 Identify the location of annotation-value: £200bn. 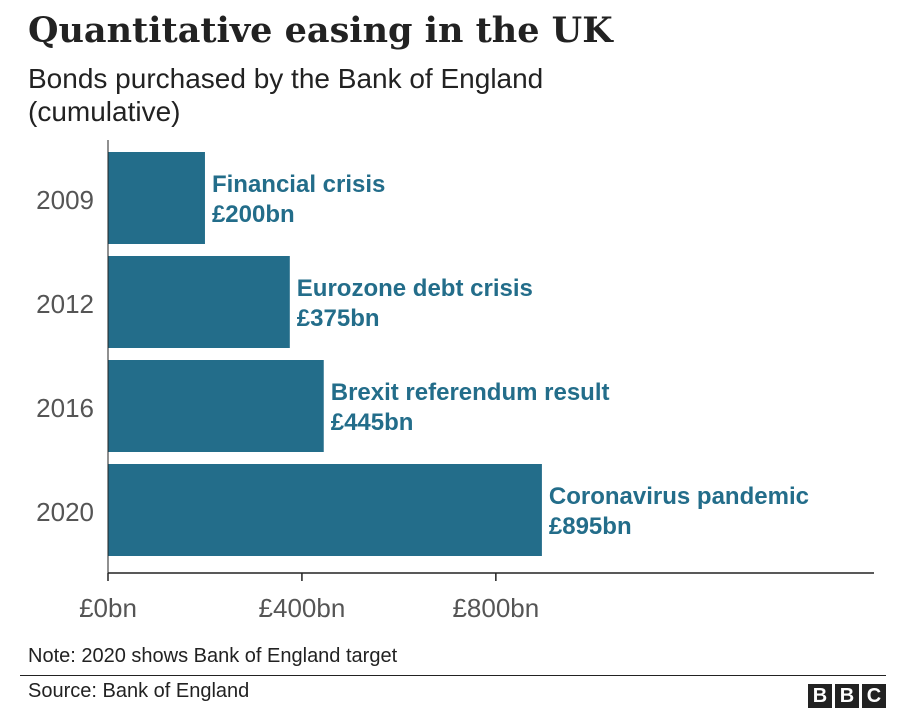
(253, 214).